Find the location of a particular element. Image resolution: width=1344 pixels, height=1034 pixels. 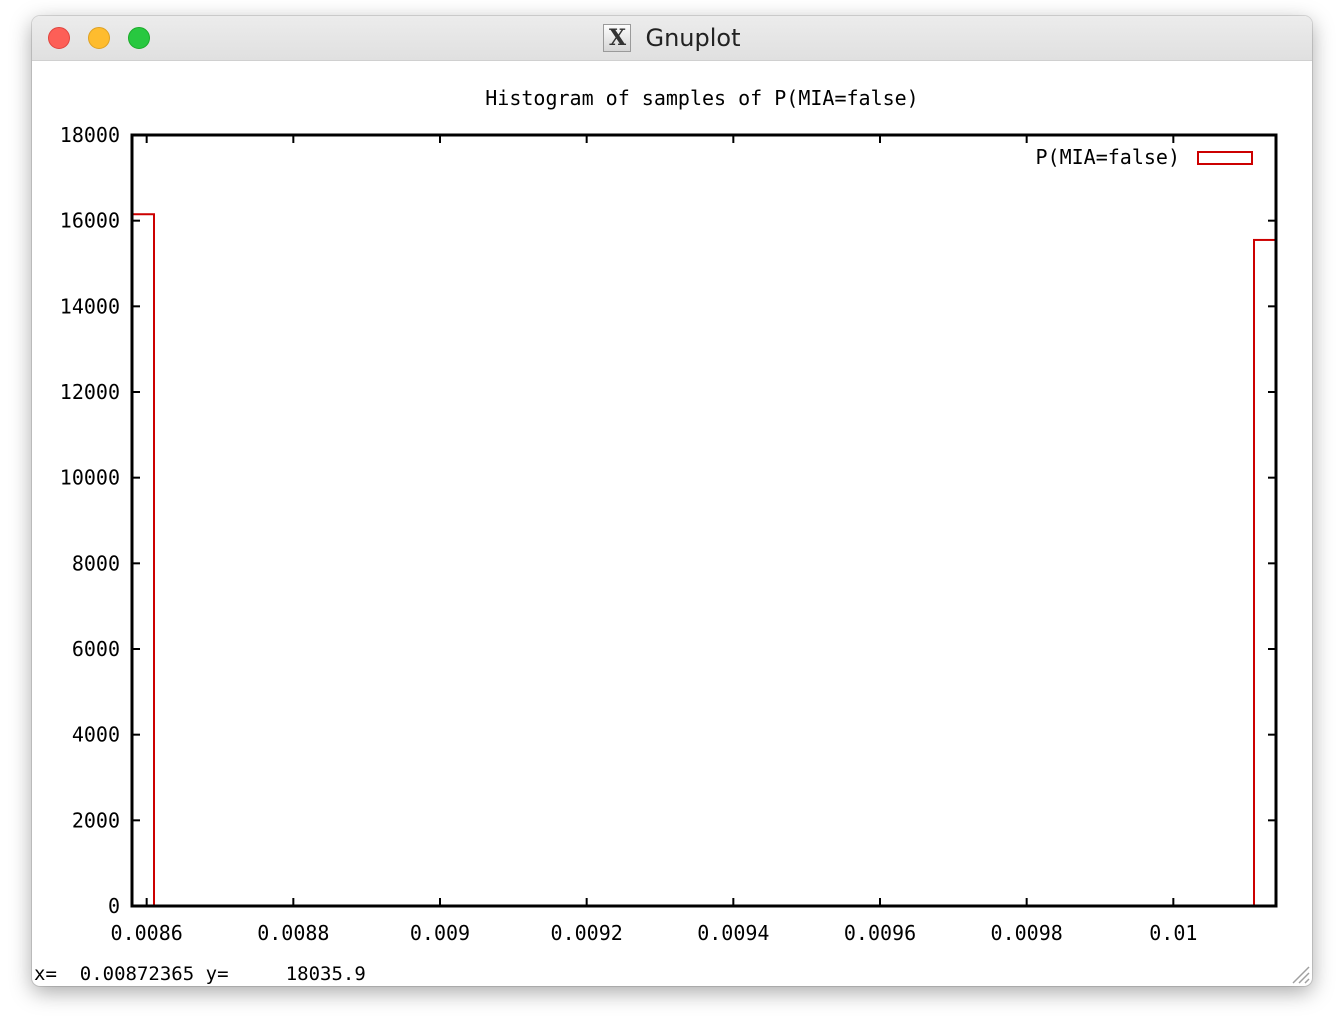

chart-title: Histogram of samples of P(MIA=false) is located at coordinates (701, 98).